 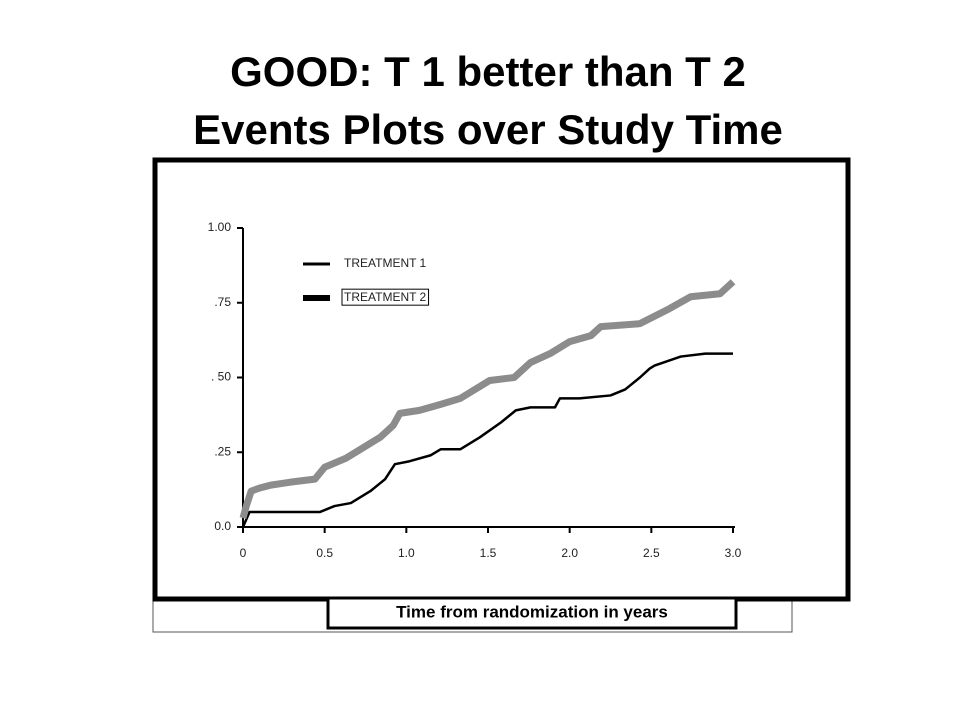 What do you see at coordinates (221, 377) in the screenshot?
I see `y-tick-label: . 50` at bounding box center [221, 377].